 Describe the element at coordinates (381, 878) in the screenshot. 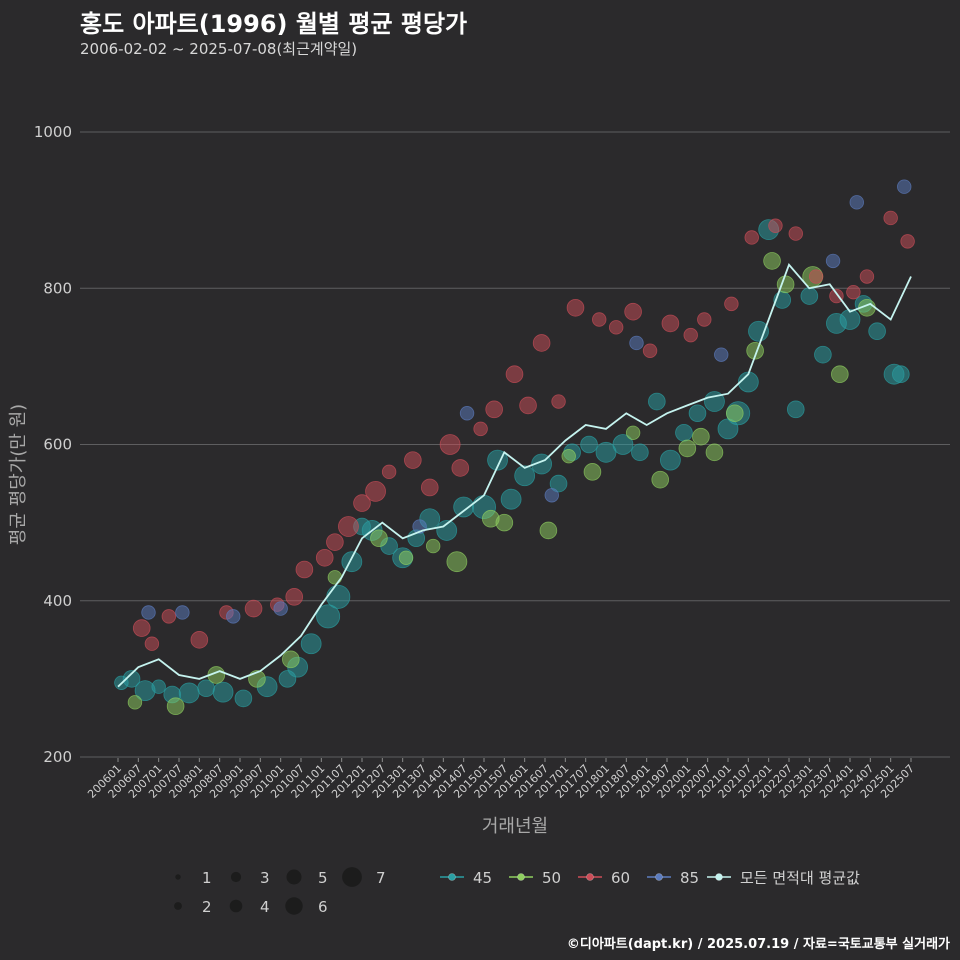

I see `size-legend-label: 7` at that location.